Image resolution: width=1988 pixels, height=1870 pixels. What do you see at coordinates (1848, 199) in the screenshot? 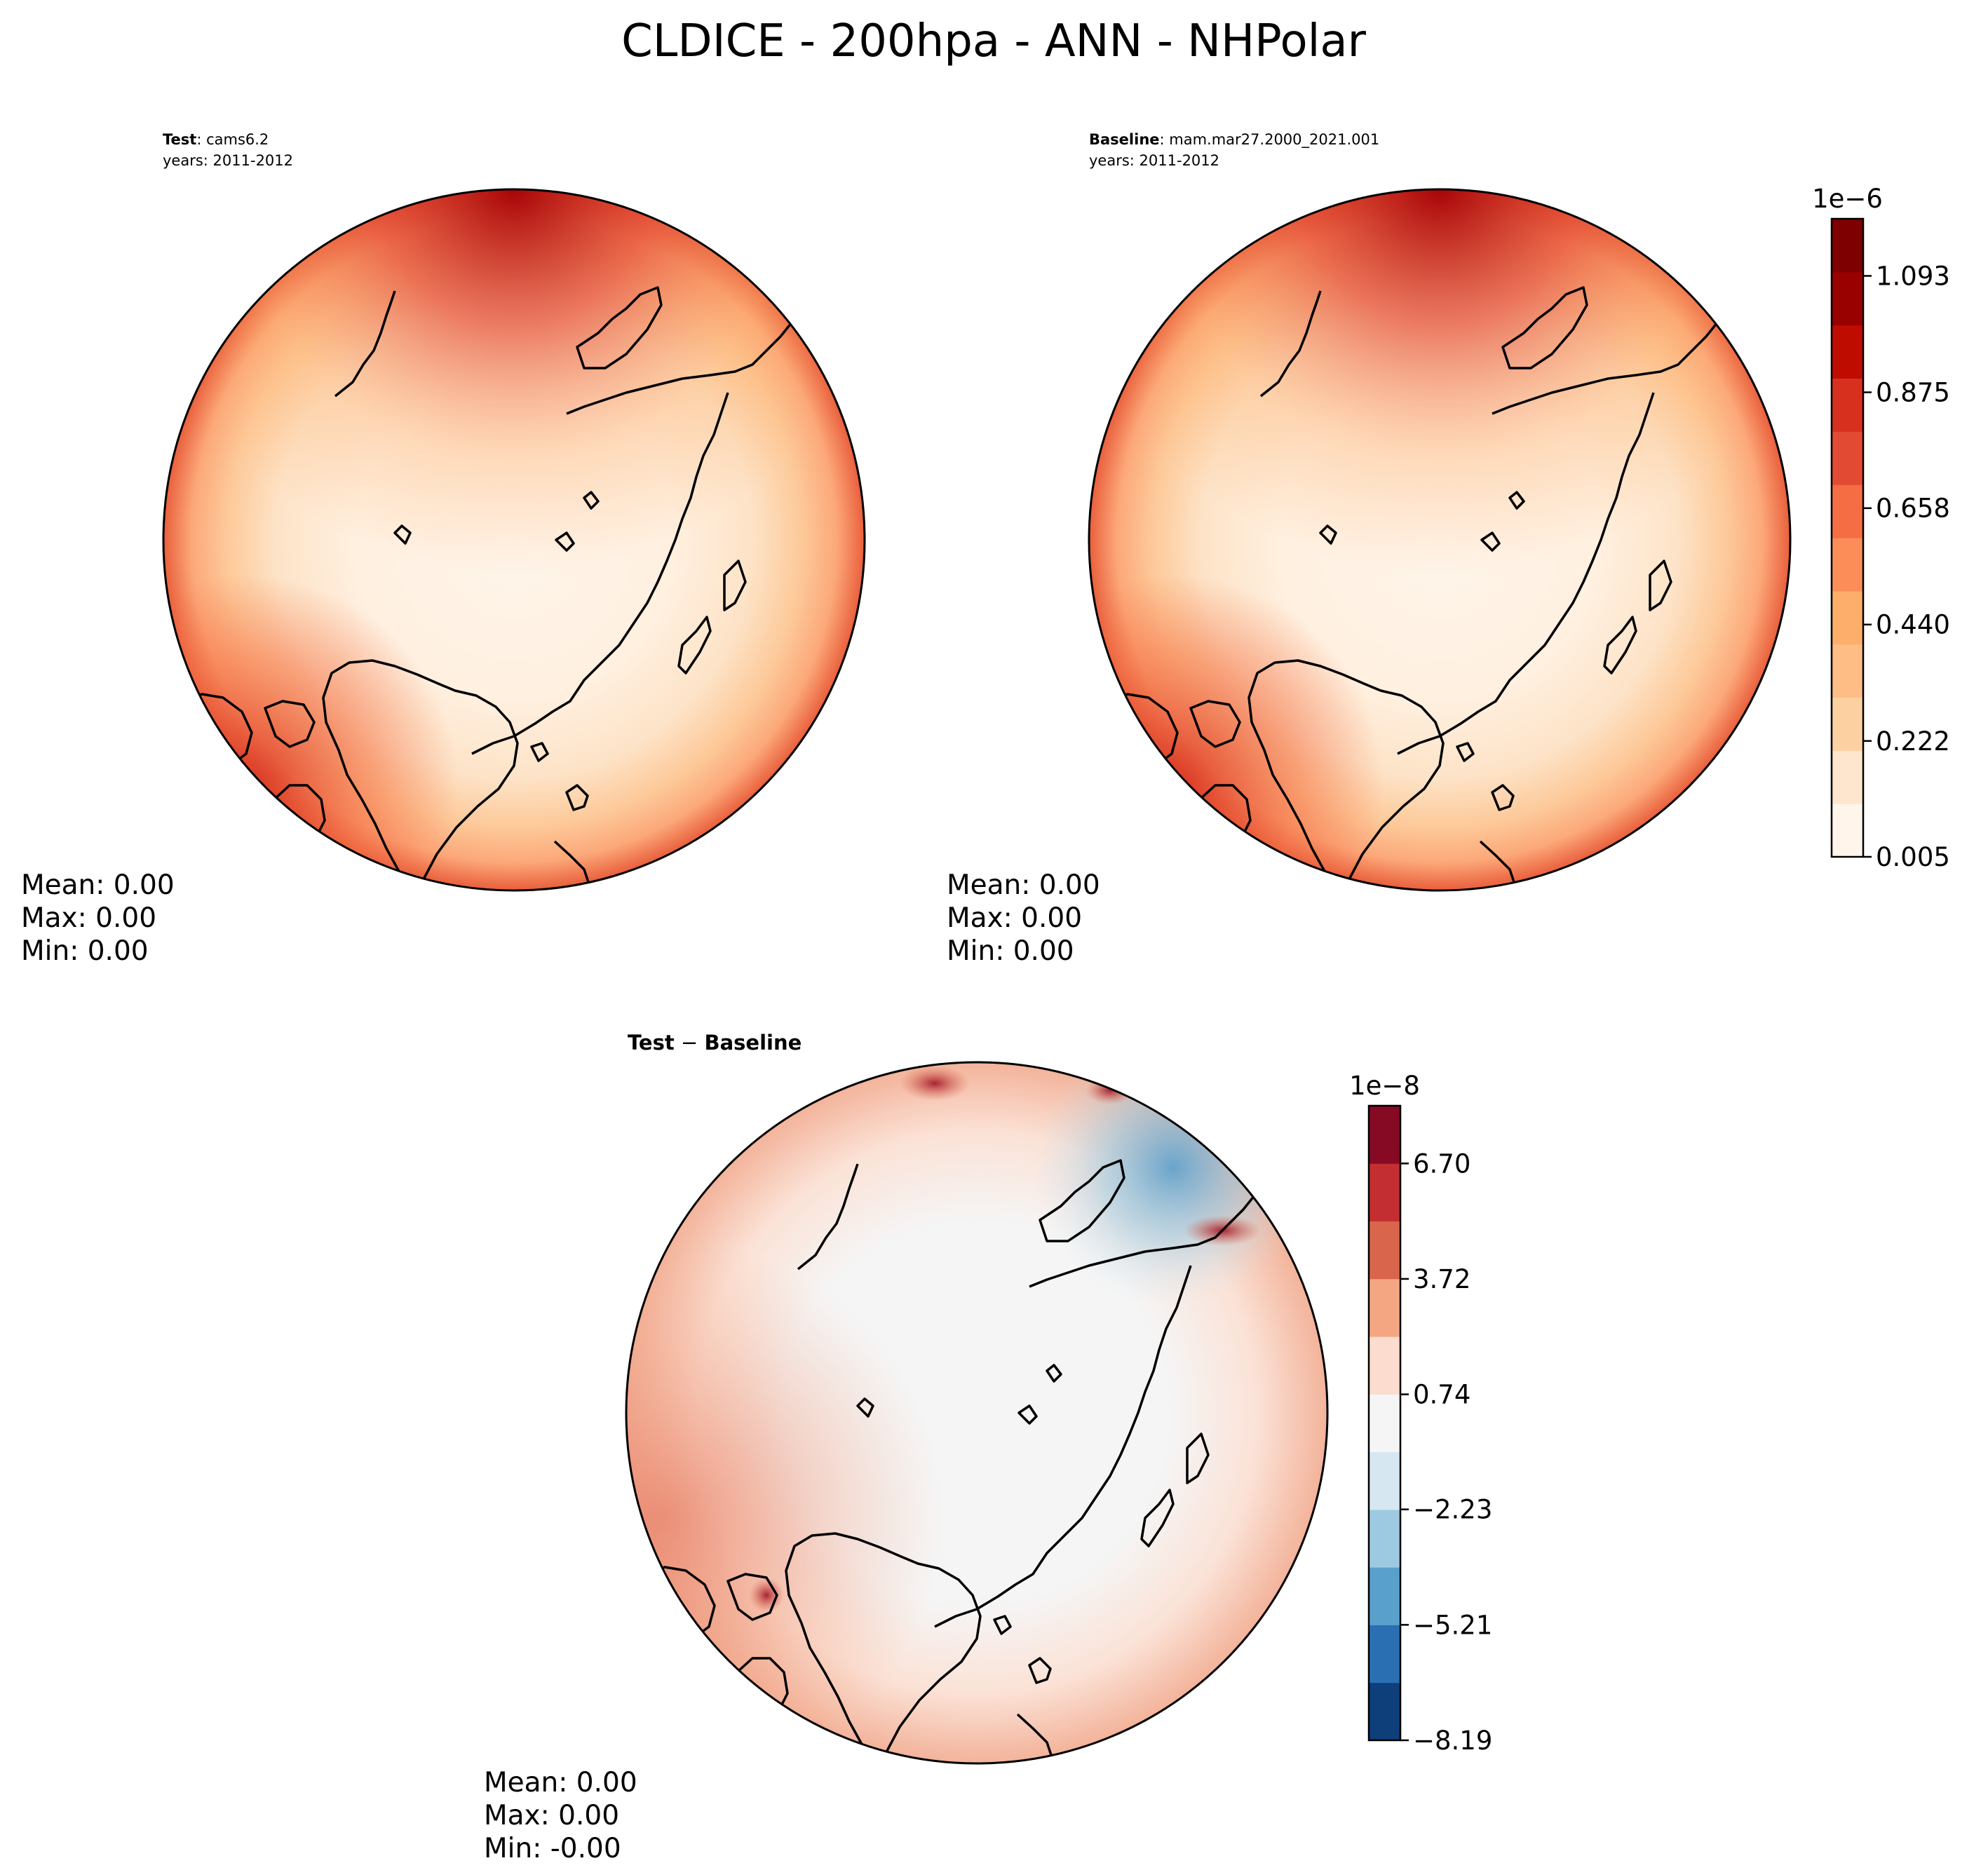
I see `colorbar-baseline-exponent: 1e−6` at bounding box center [1848, 199].